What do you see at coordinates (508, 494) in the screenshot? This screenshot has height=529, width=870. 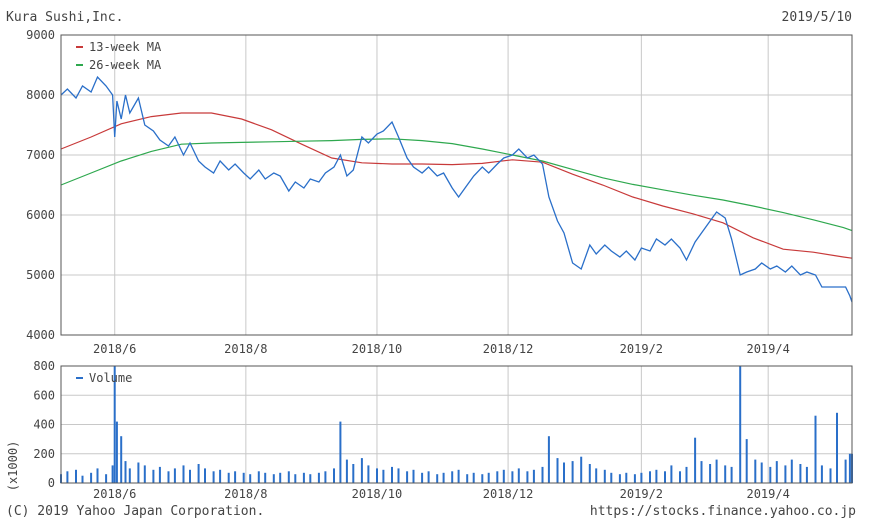 I see `x-tick-label: 2018/12` at bounding box center [508, 494].